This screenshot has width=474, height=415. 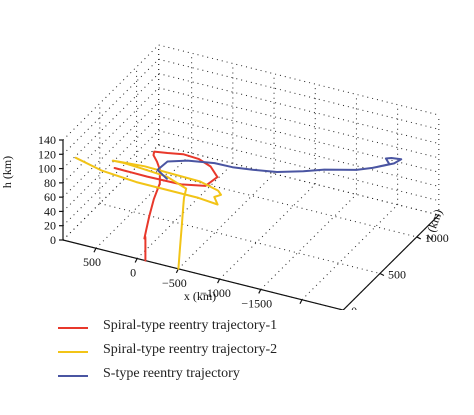 I want to click on legend-label-2: Spiral-type reentry trajectory-2, so click(x=190, y=349).